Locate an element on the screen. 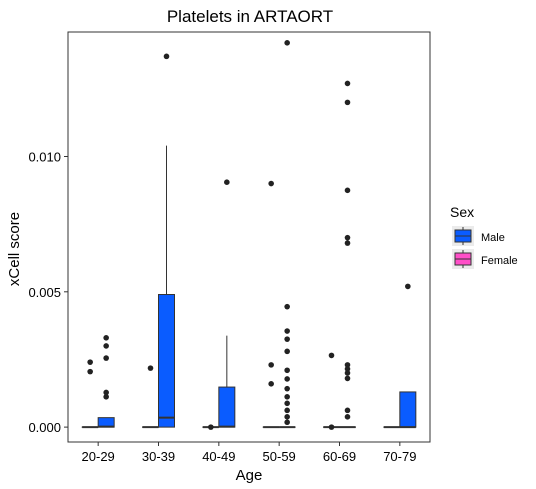 The height and width of the screenshot is (489, 536). box-70-79-male is located at coordinates (408, 356).